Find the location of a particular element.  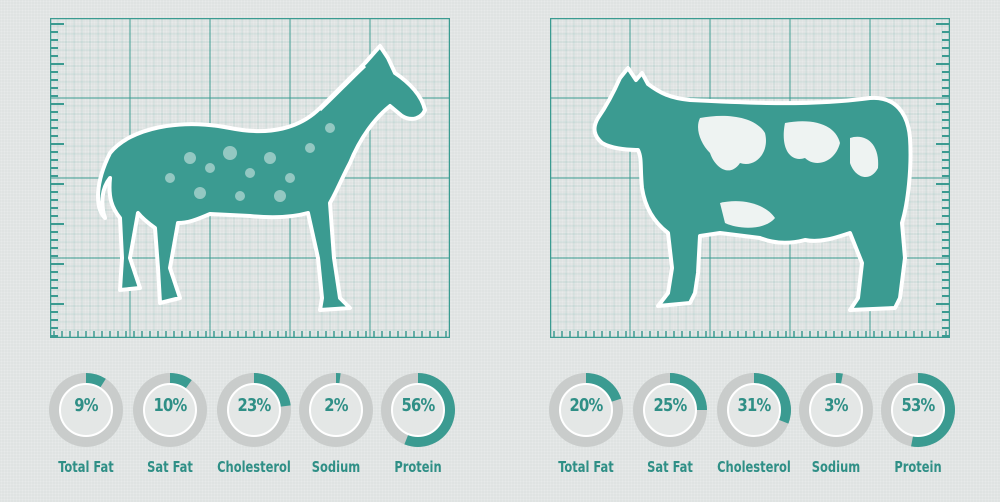

donut-protein: 56% Protein is located at coordinates (418, 424).